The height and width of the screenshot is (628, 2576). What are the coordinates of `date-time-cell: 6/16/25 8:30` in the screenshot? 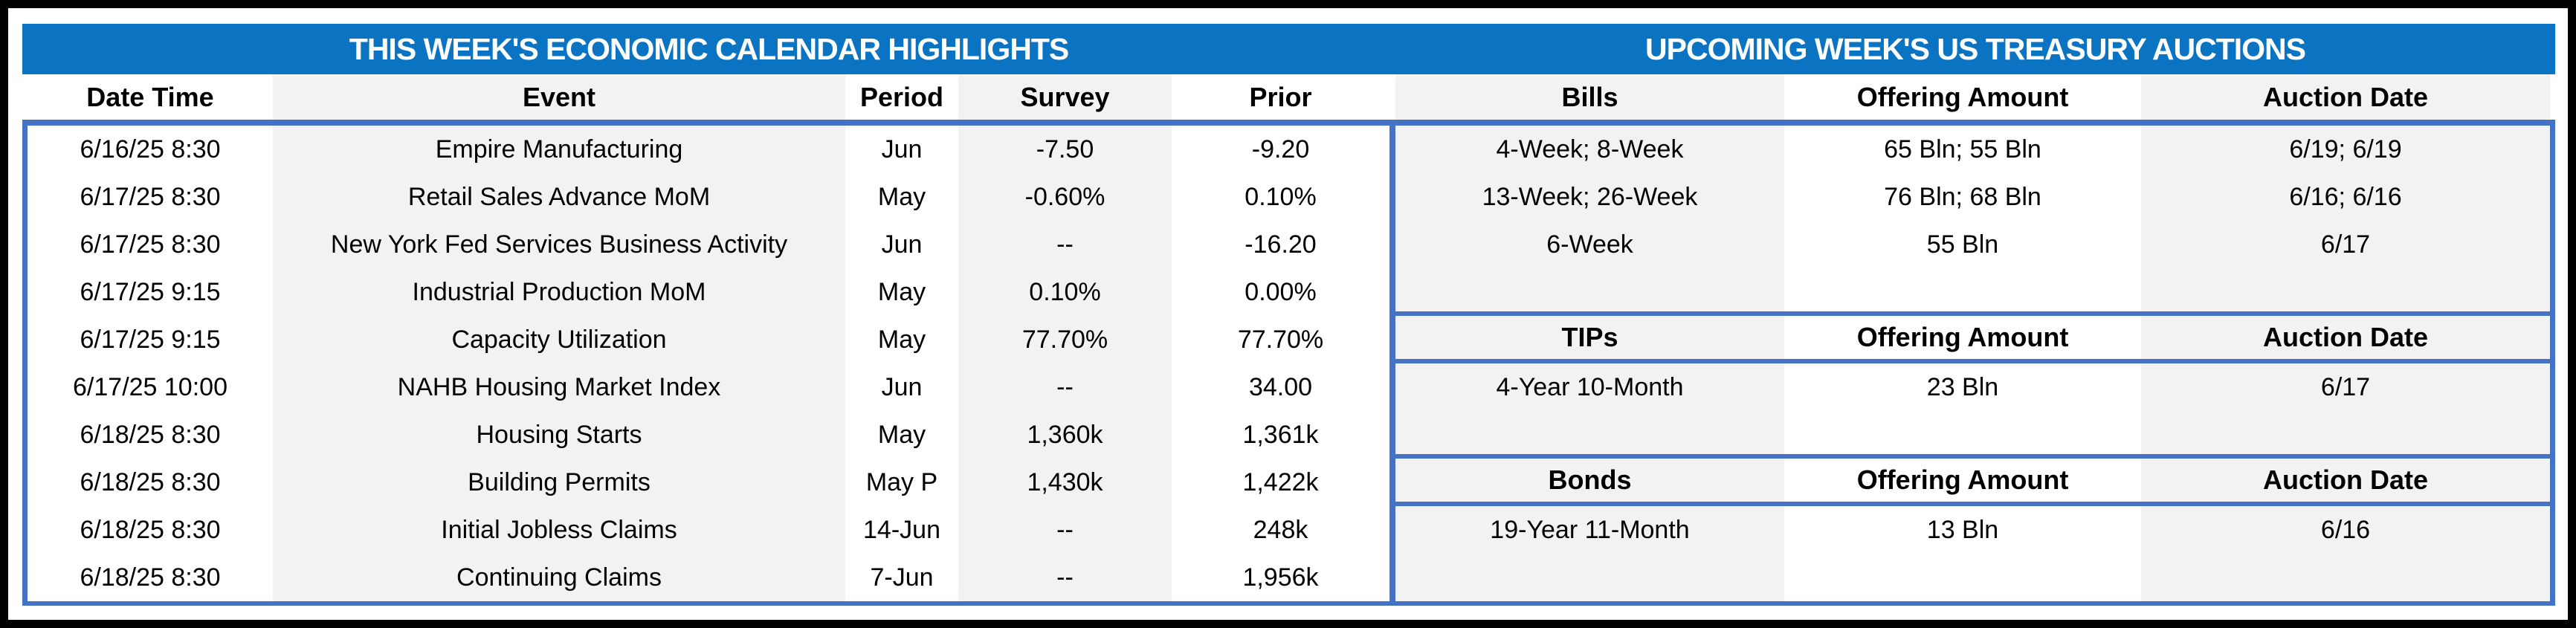 It's located at (150, 149).